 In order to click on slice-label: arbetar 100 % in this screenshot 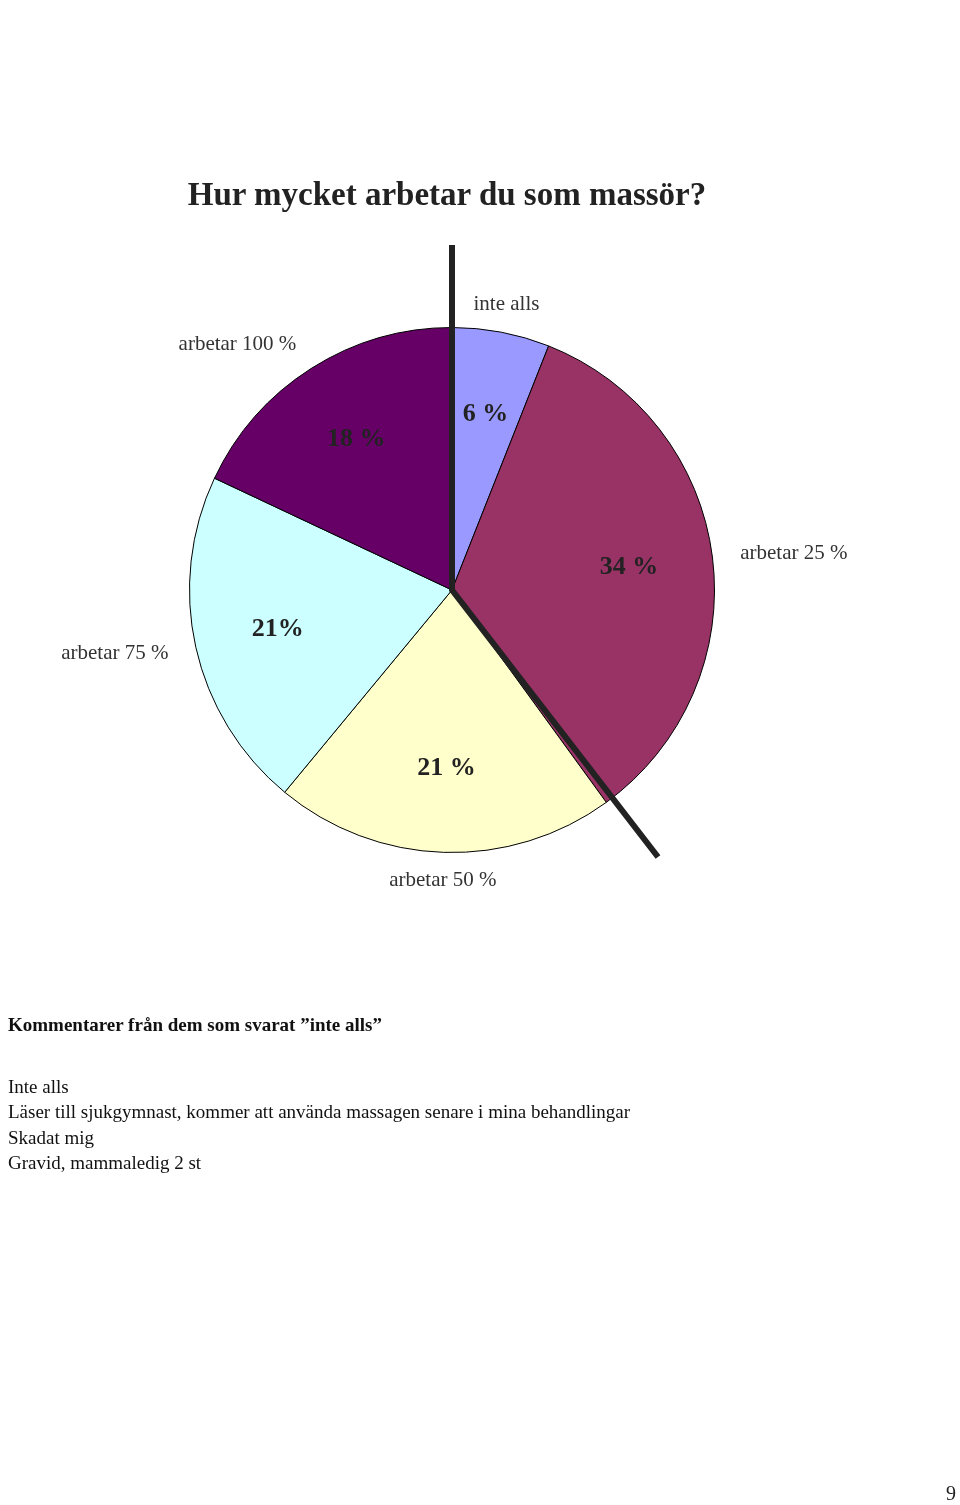, I will do `click(237, 343)`.